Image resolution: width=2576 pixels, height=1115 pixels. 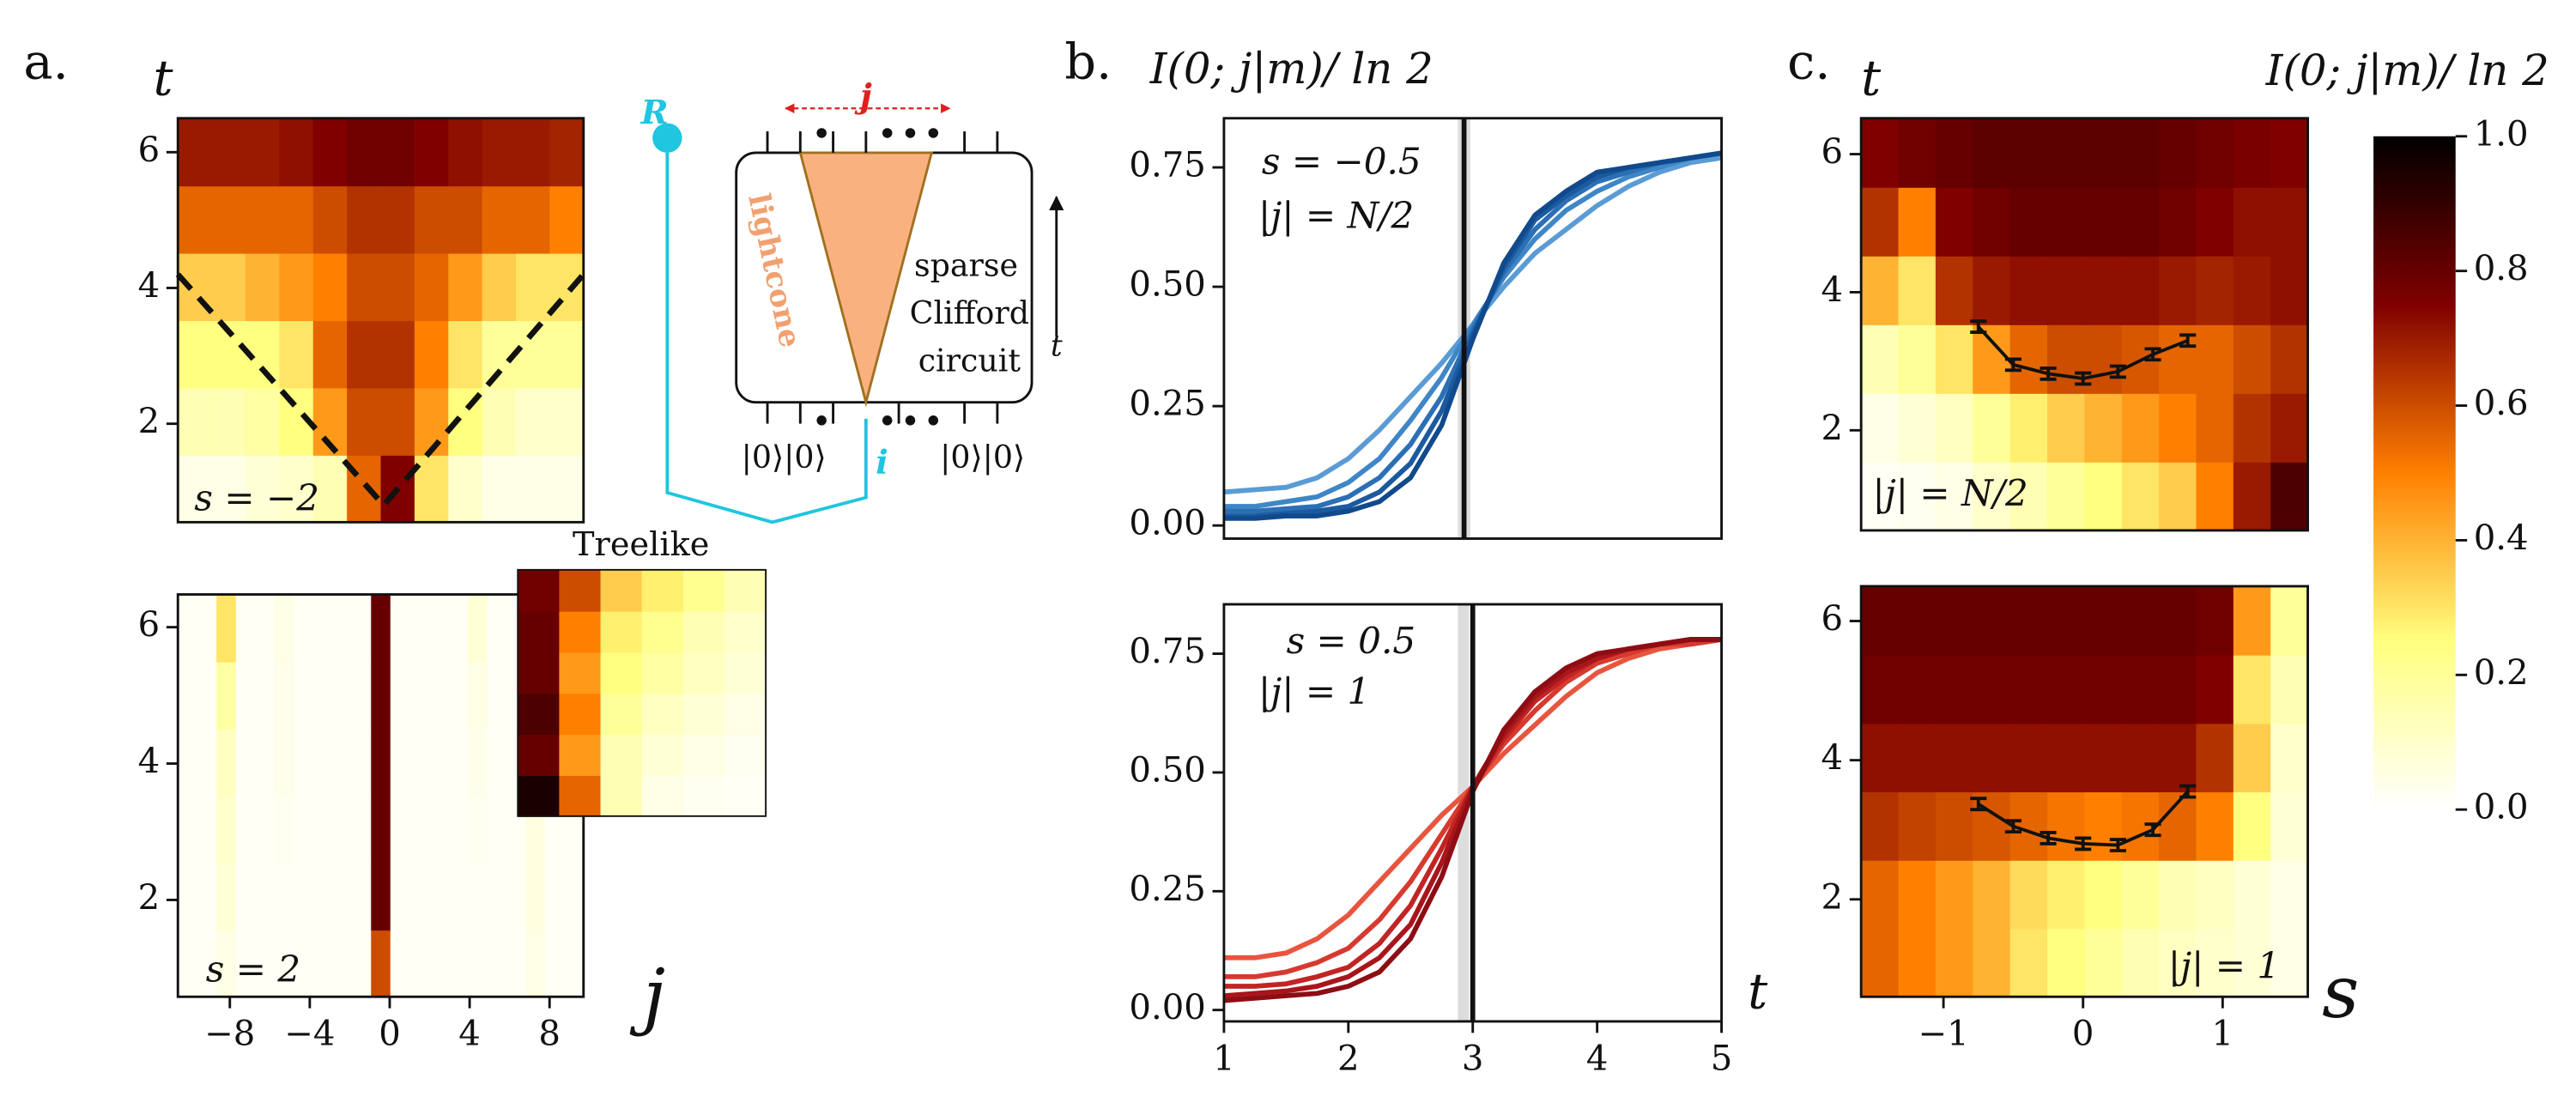 I want to click on y-tick-label: 0.00, so click(x=1167, y=1007).